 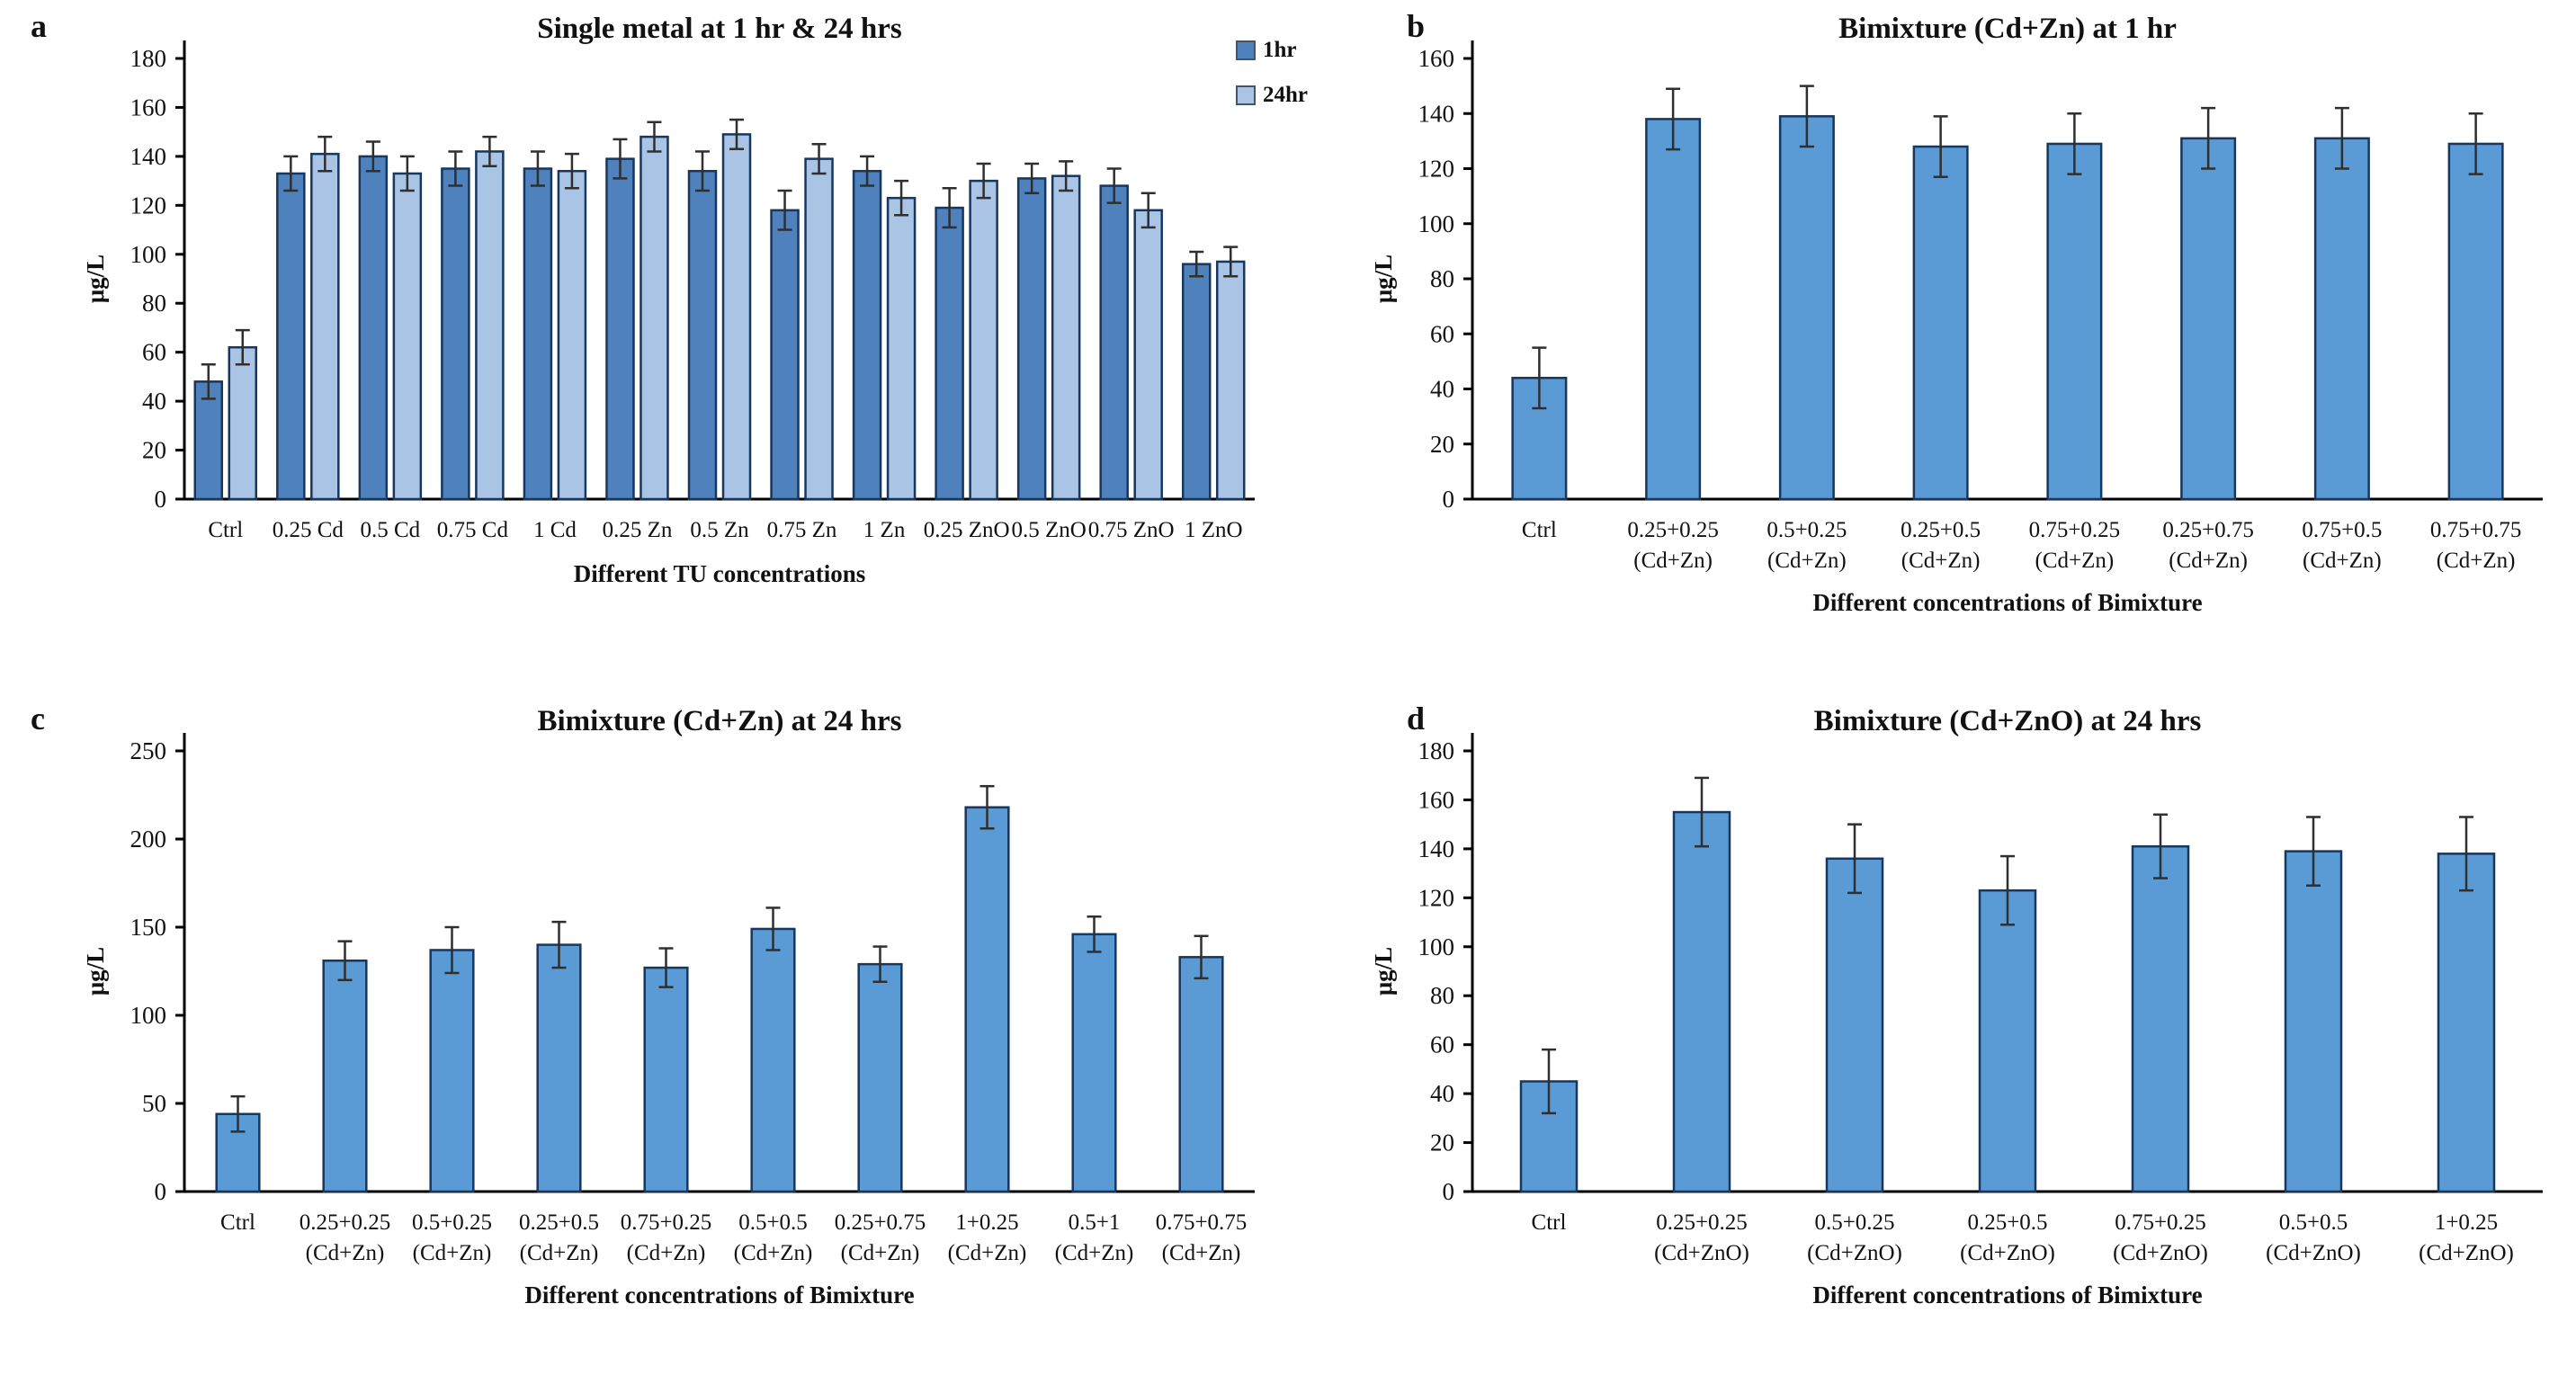 I want to click on legend-swatch-24hr, so click(x=1246, y=95).